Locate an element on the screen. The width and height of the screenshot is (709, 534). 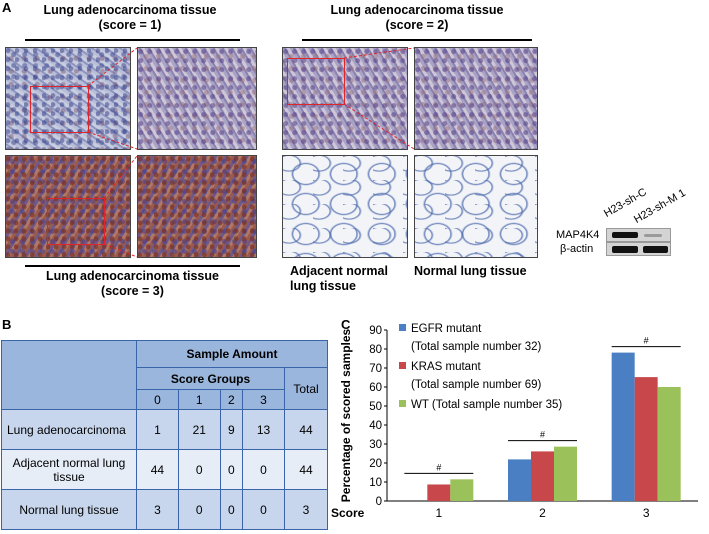
ihc-image-score1-overview is located at coordinates (68, 98).